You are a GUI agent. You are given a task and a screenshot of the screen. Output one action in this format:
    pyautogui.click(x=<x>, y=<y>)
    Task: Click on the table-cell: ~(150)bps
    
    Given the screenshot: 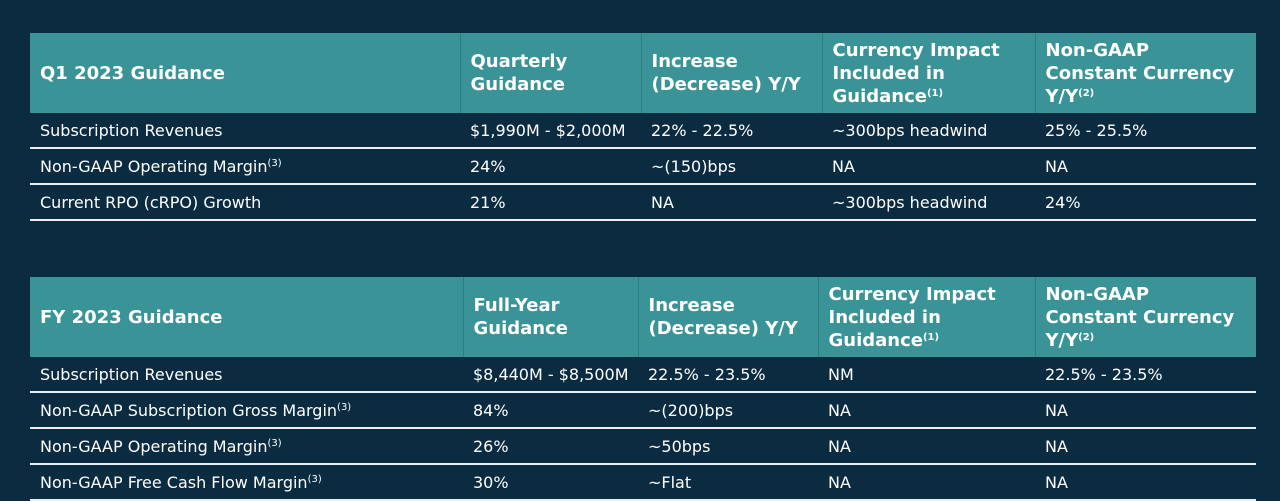 What is the action you would take?
    pyautogui.click(x=731, y=166)
    